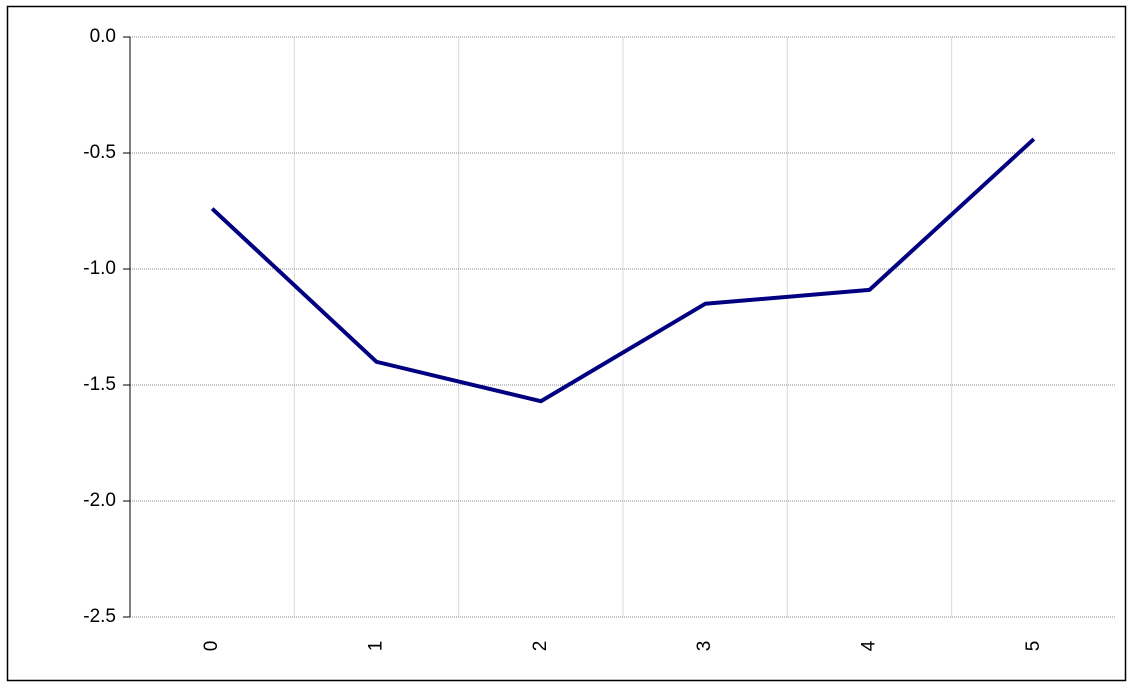  I want to click on x-tick-label: 3, so click(704, 646).